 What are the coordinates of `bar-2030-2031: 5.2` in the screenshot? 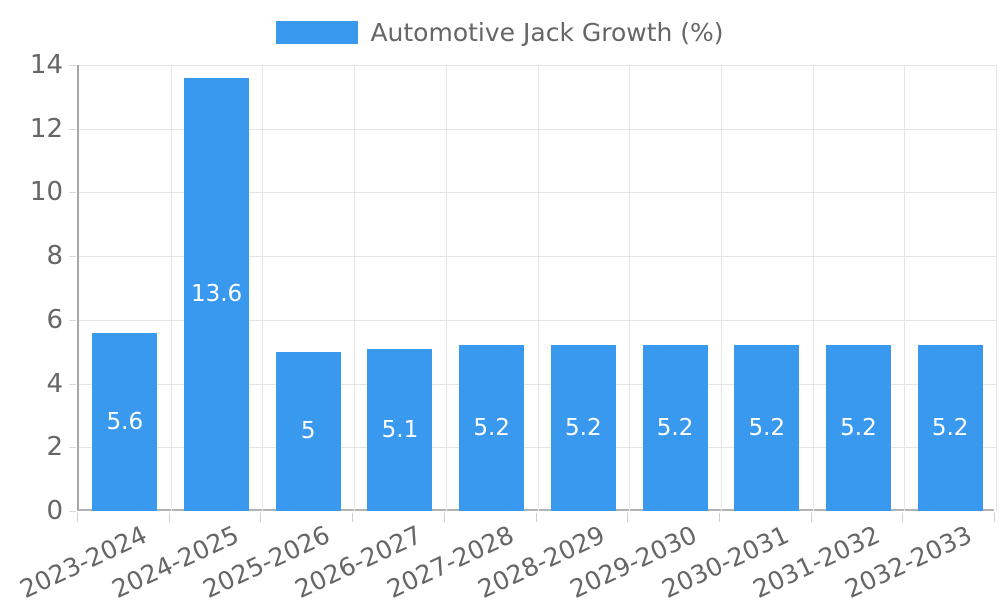 It's located at (767, 428).